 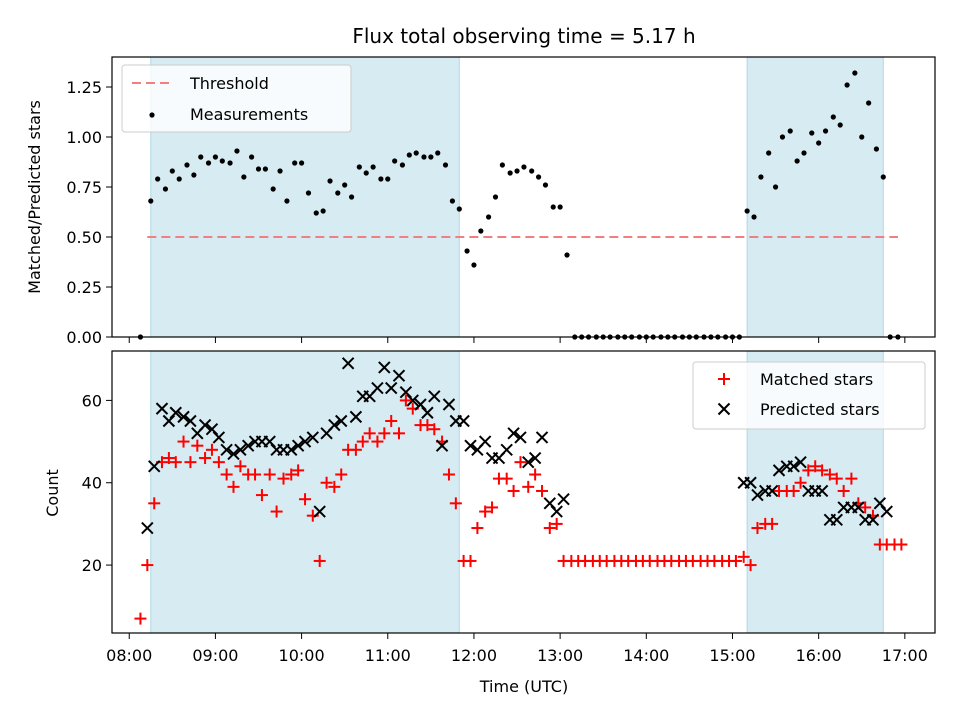 I want to click on x-tick-label: 11:00, so click(x=388, y=655).